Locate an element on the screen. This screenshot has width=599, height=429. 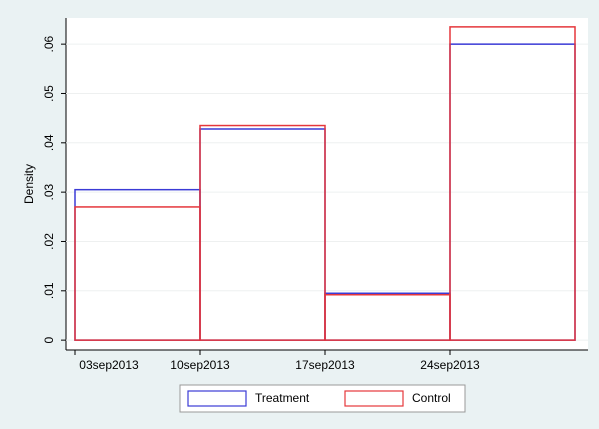
legend is located at coordinates (322, 398).